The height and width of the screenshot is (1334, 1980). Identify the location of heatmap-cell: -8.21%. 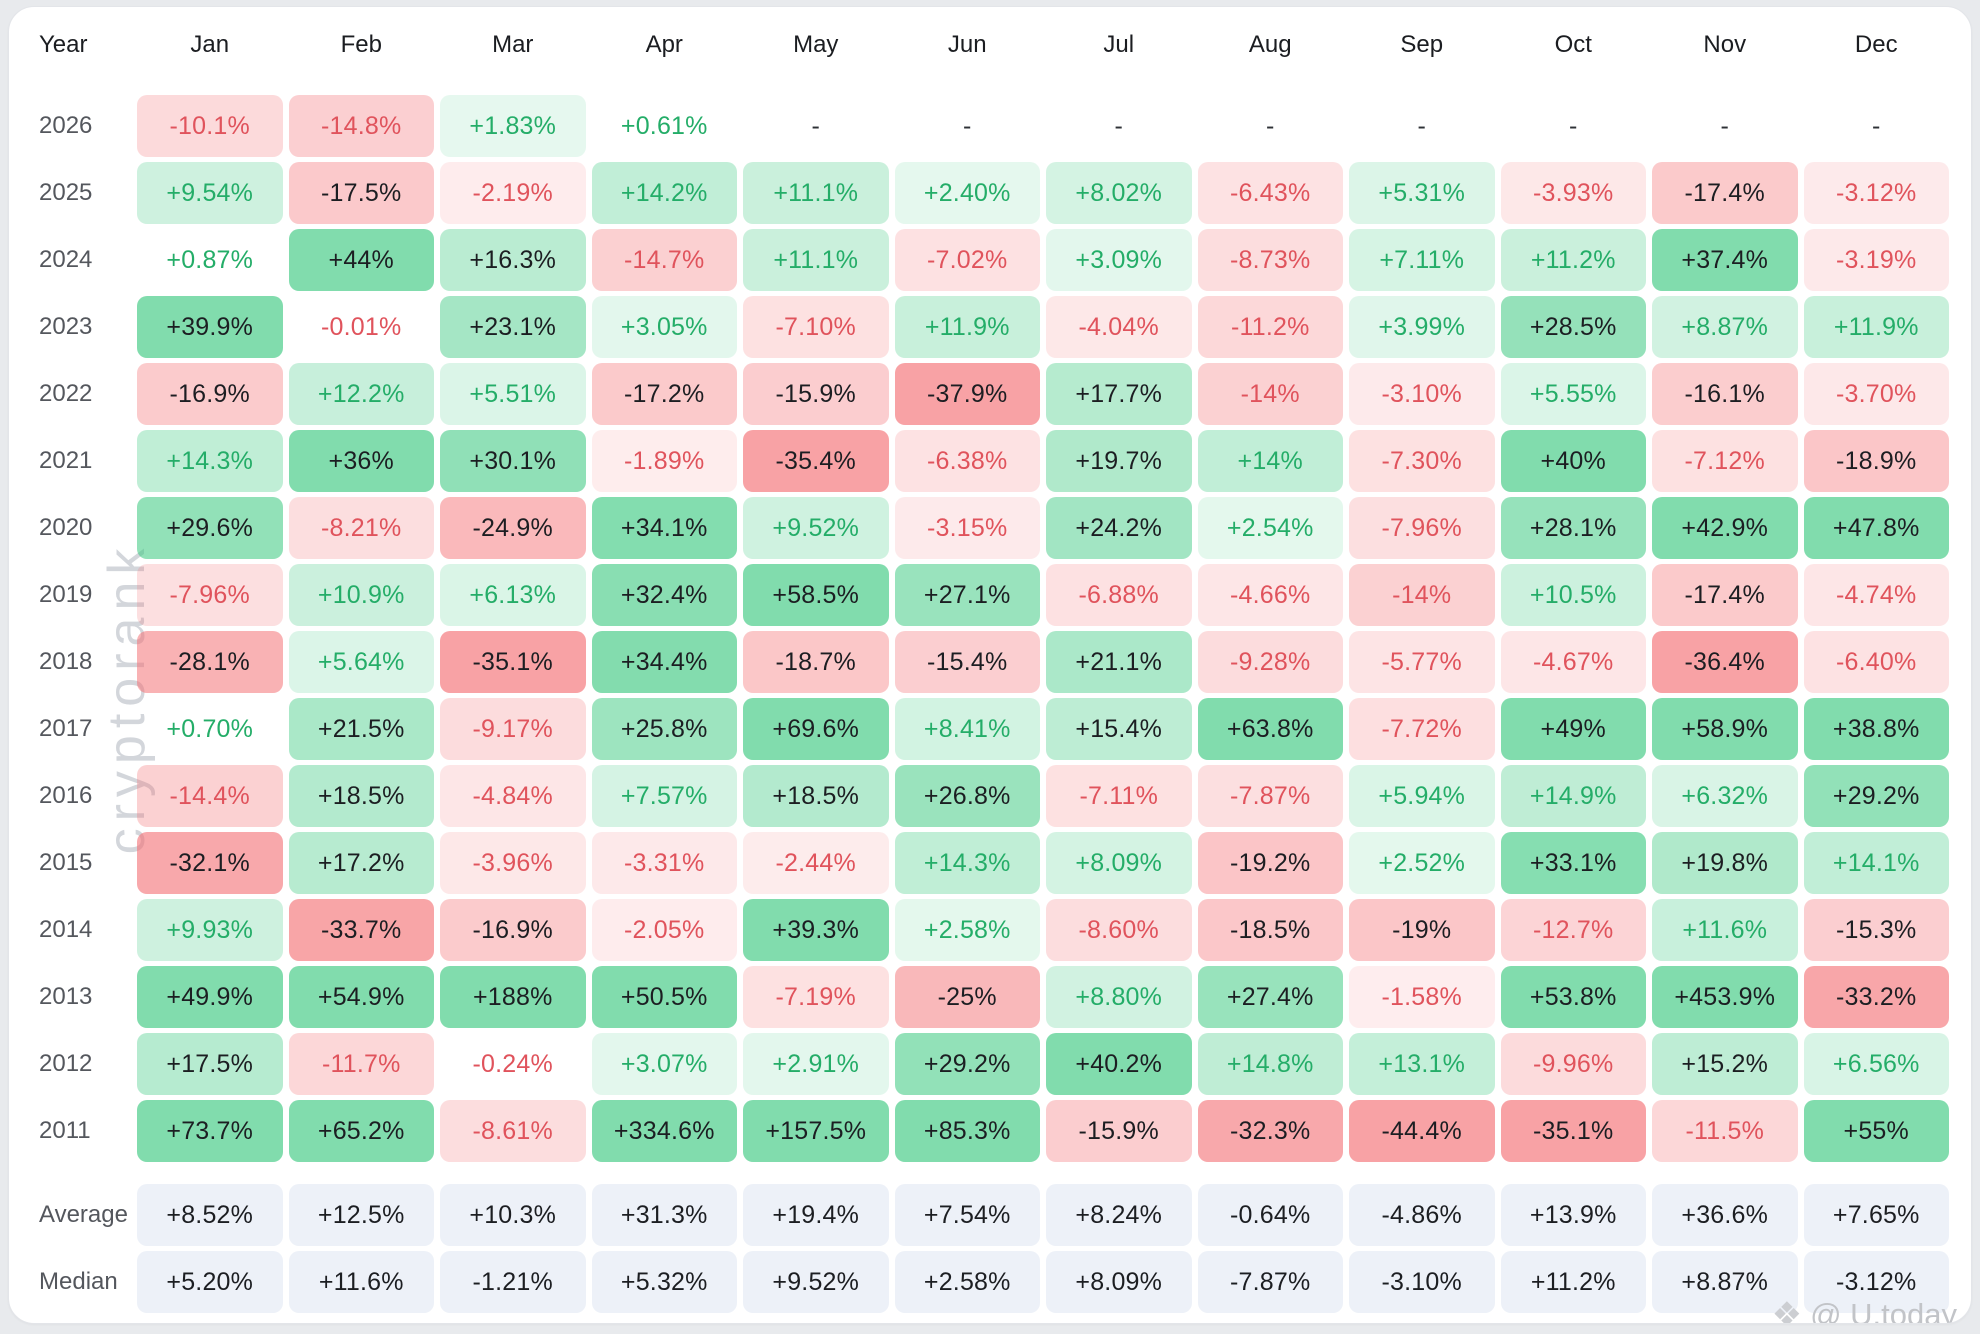
(361, 528).